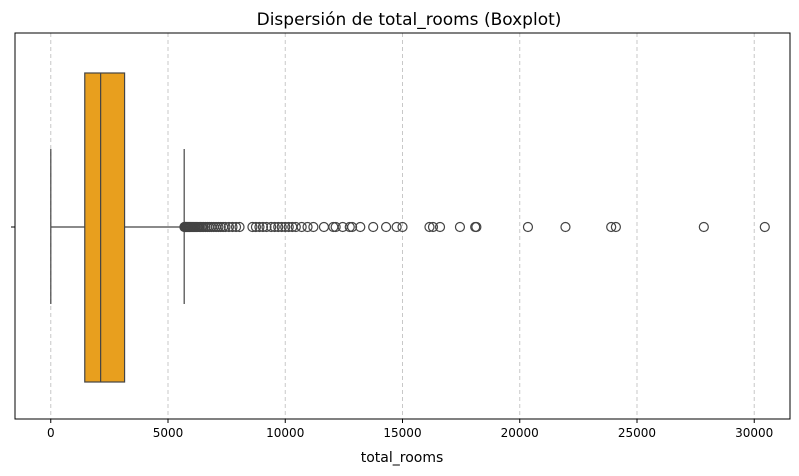 This screenshot has width=799, height=476. What do you see at coordinates (168, 433) in the screenshot?
I see `x-tick-label: 5000` at bounding box center [168, 433].